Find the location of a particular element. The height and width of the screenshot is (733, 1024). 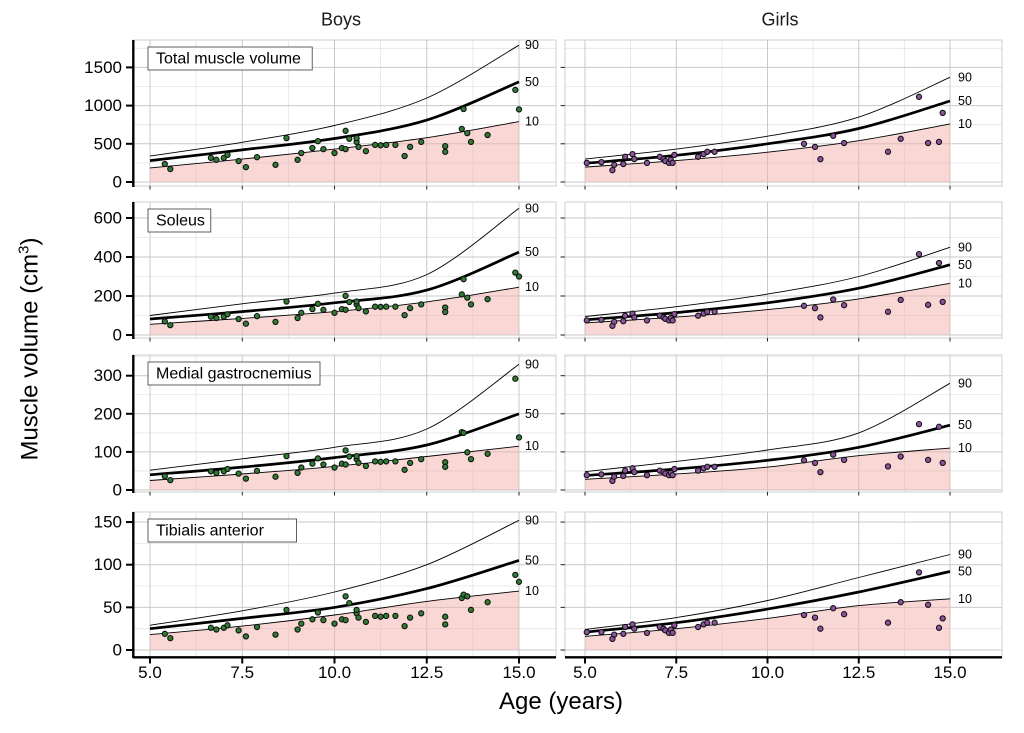

panel-boys-row1: 90 50 10 Soleus 0 200 400 600 is located at coordinates (325, 273).